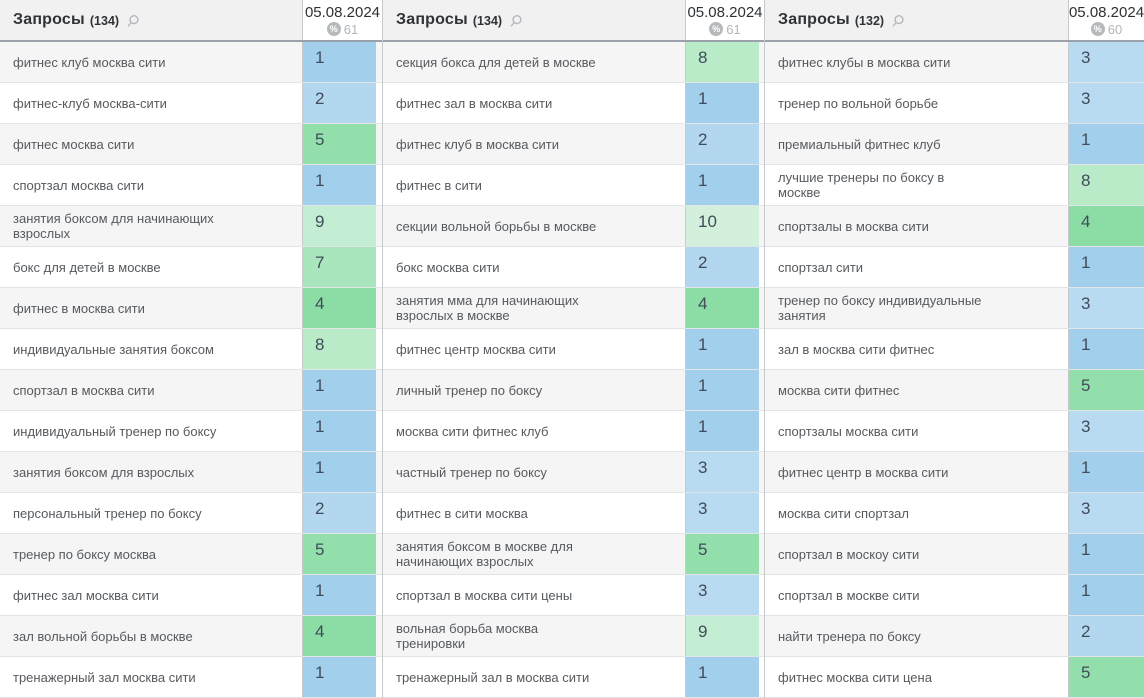  What do you see at coordinates (573, 144) in the screenshot?
I see `query-row: фитнес клуб в москва сити 2` at bounding box center [573, 144].